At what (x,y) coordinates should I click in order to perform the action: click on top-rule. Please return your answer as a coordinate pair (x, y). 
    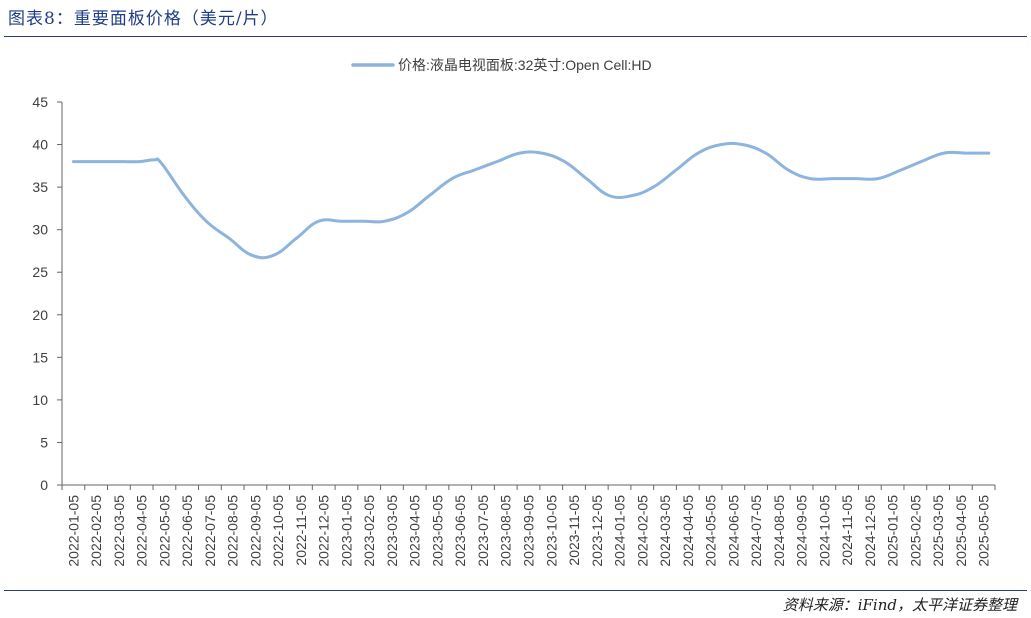
    Looking at the image, I should click on (515, 36).